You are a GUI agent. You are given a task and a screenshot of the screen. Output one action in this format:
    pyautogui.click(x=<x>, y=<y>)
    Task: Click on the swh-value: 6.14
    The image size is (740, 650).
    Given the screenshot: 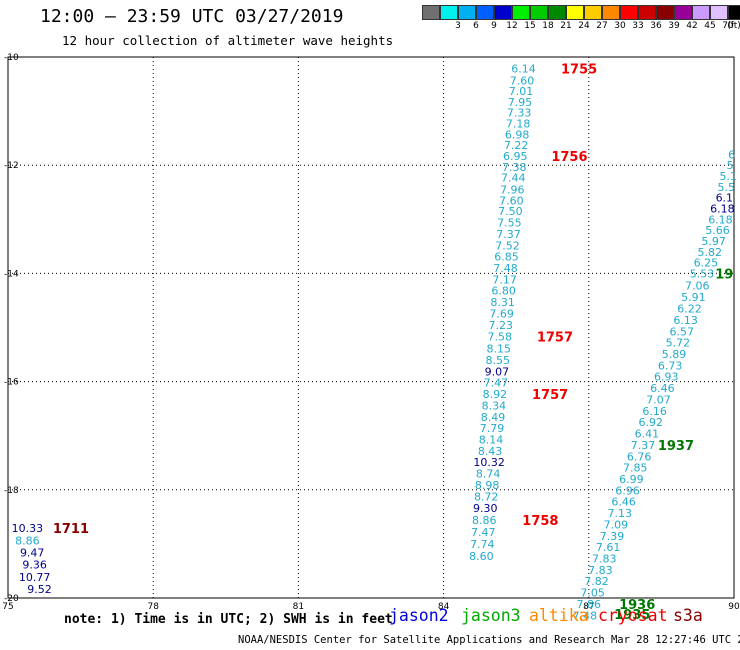 What is the action you would take?
    pyautogui.click(x=523, y=68)
    